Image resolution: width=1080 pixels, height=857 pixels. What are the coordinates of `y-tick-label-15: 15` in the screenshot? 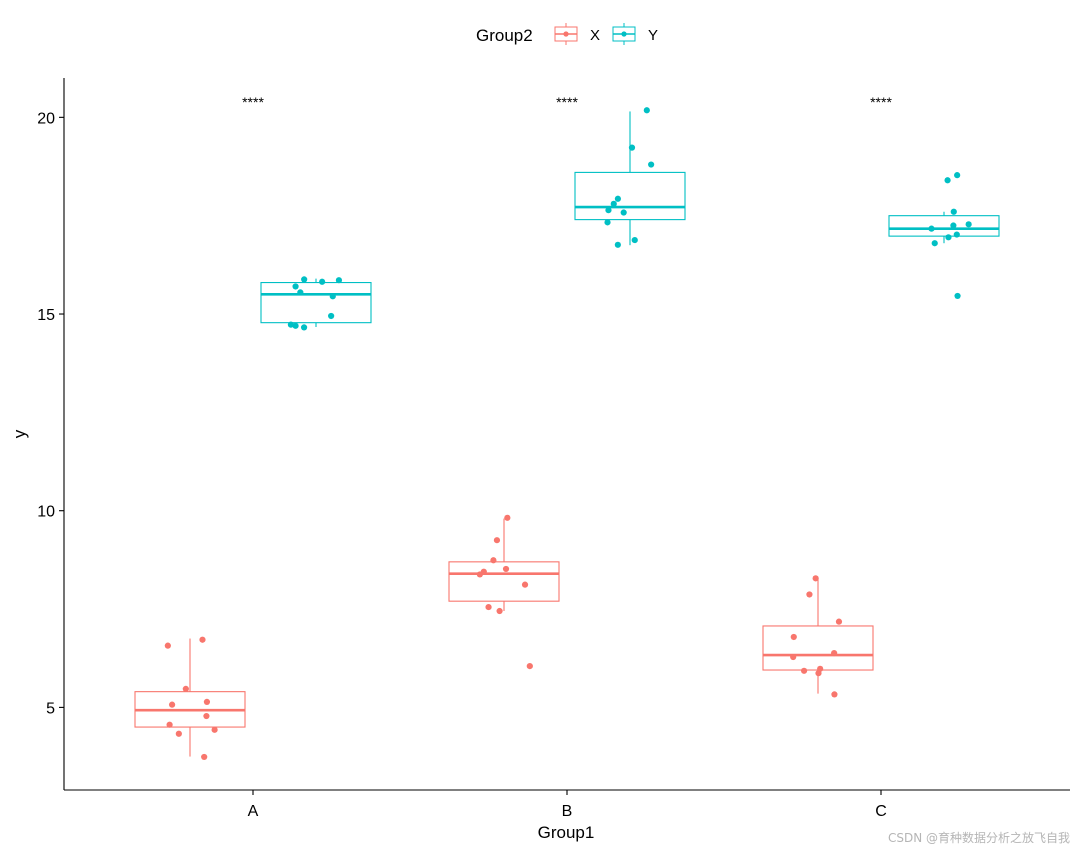 It's located at (46, 315).